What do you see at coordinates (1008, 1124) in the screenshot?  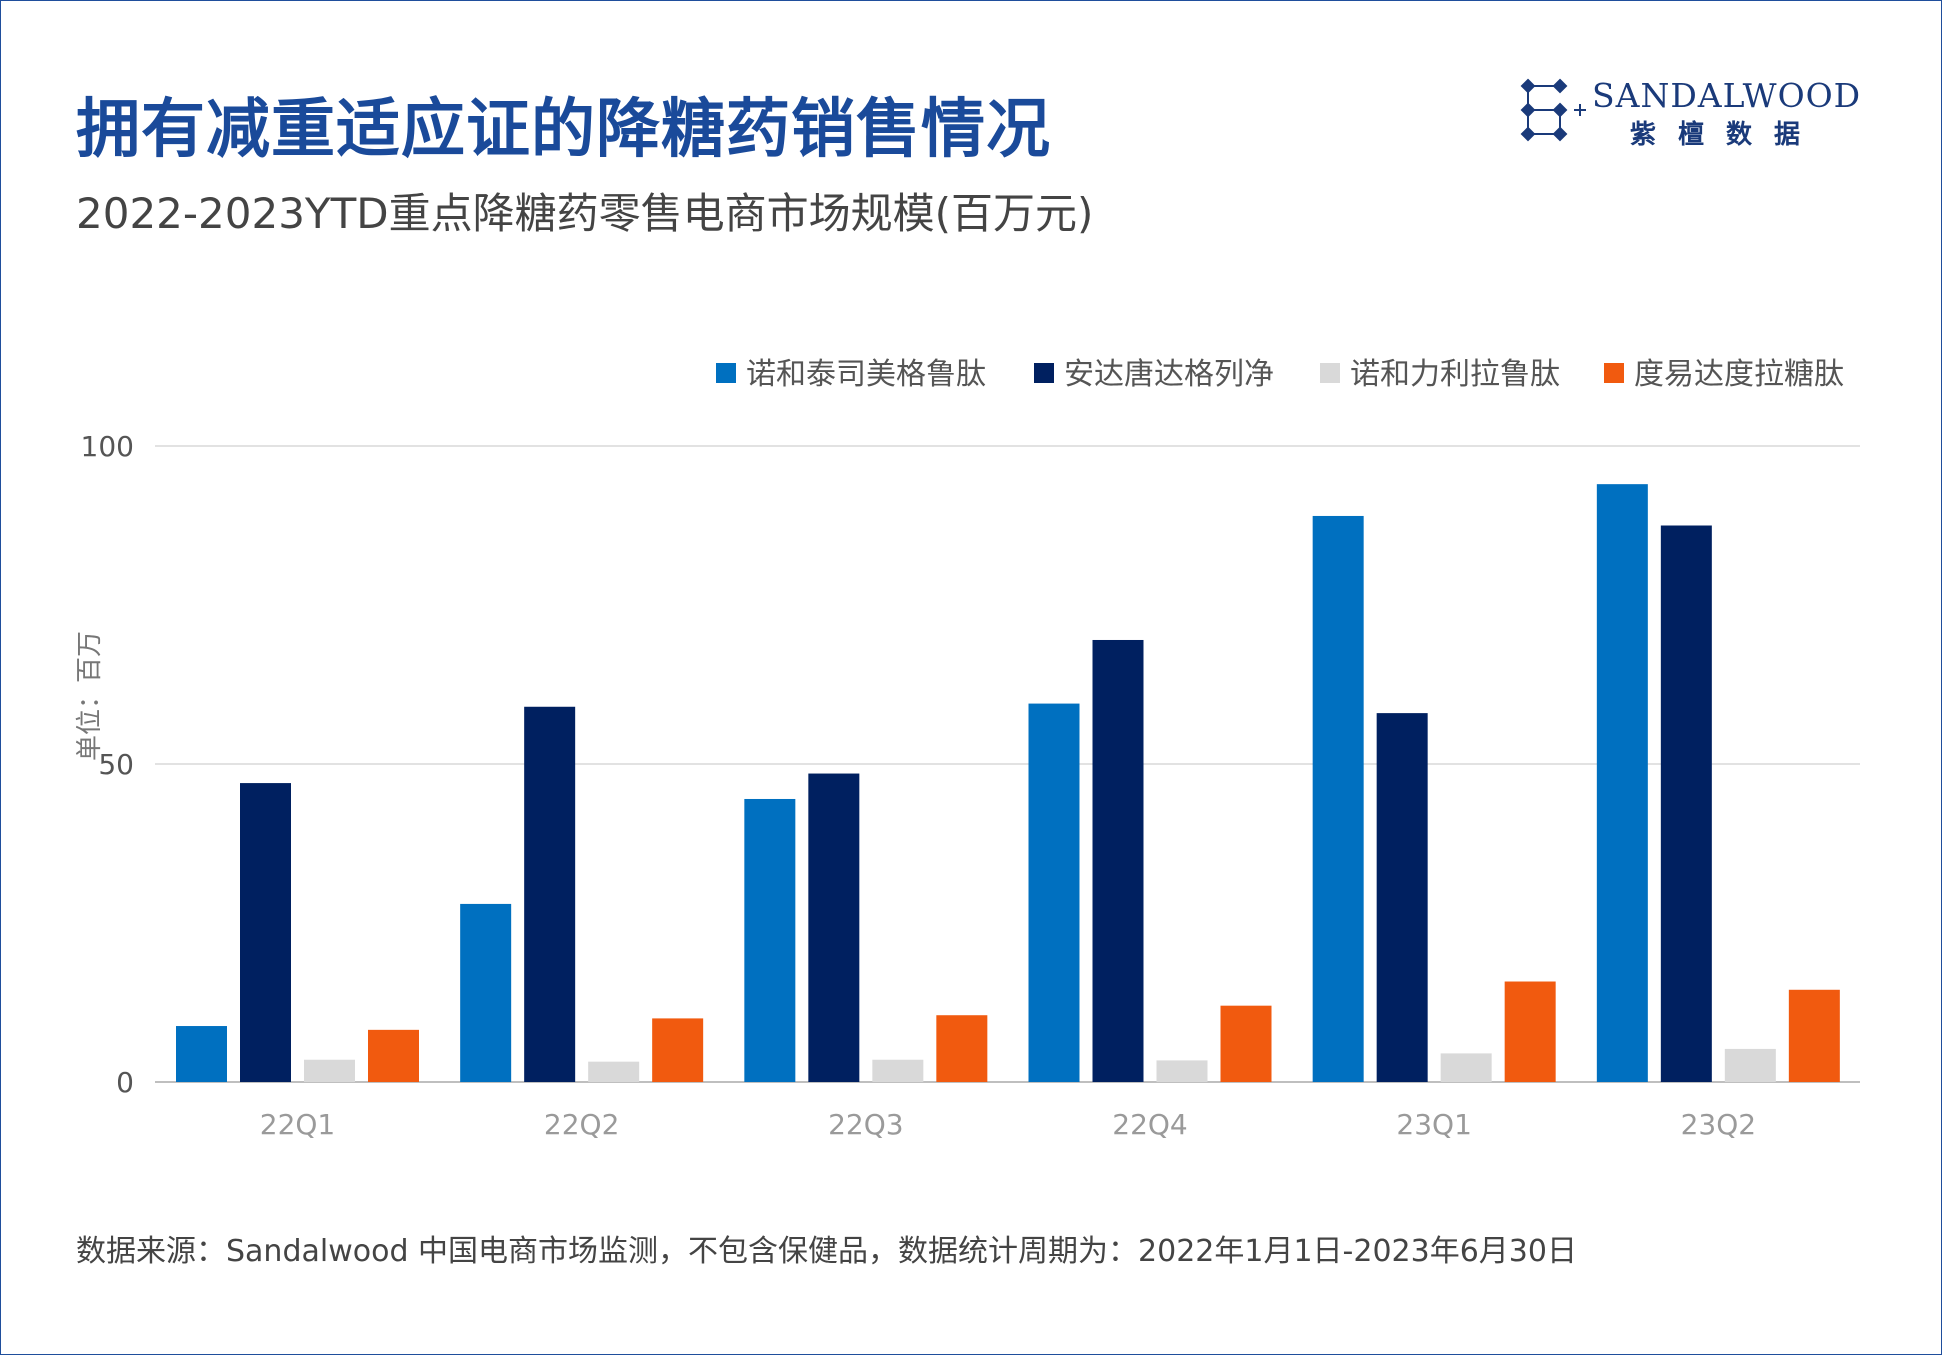 I see `x-axis: 22Q1 22Q2 22Q3 22Q4 23Q1 23Q2` at bounding box center [1008, 1124].